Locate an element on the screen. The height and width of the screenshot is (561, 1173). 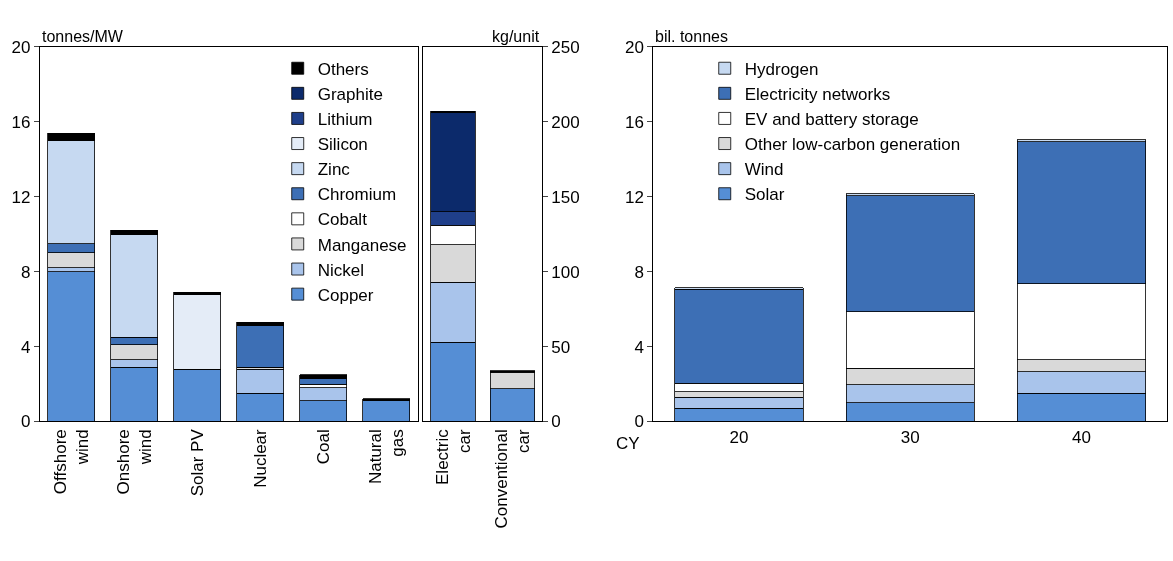
y-axis-title: tonnes/MW is located at coordinates (83, 36).